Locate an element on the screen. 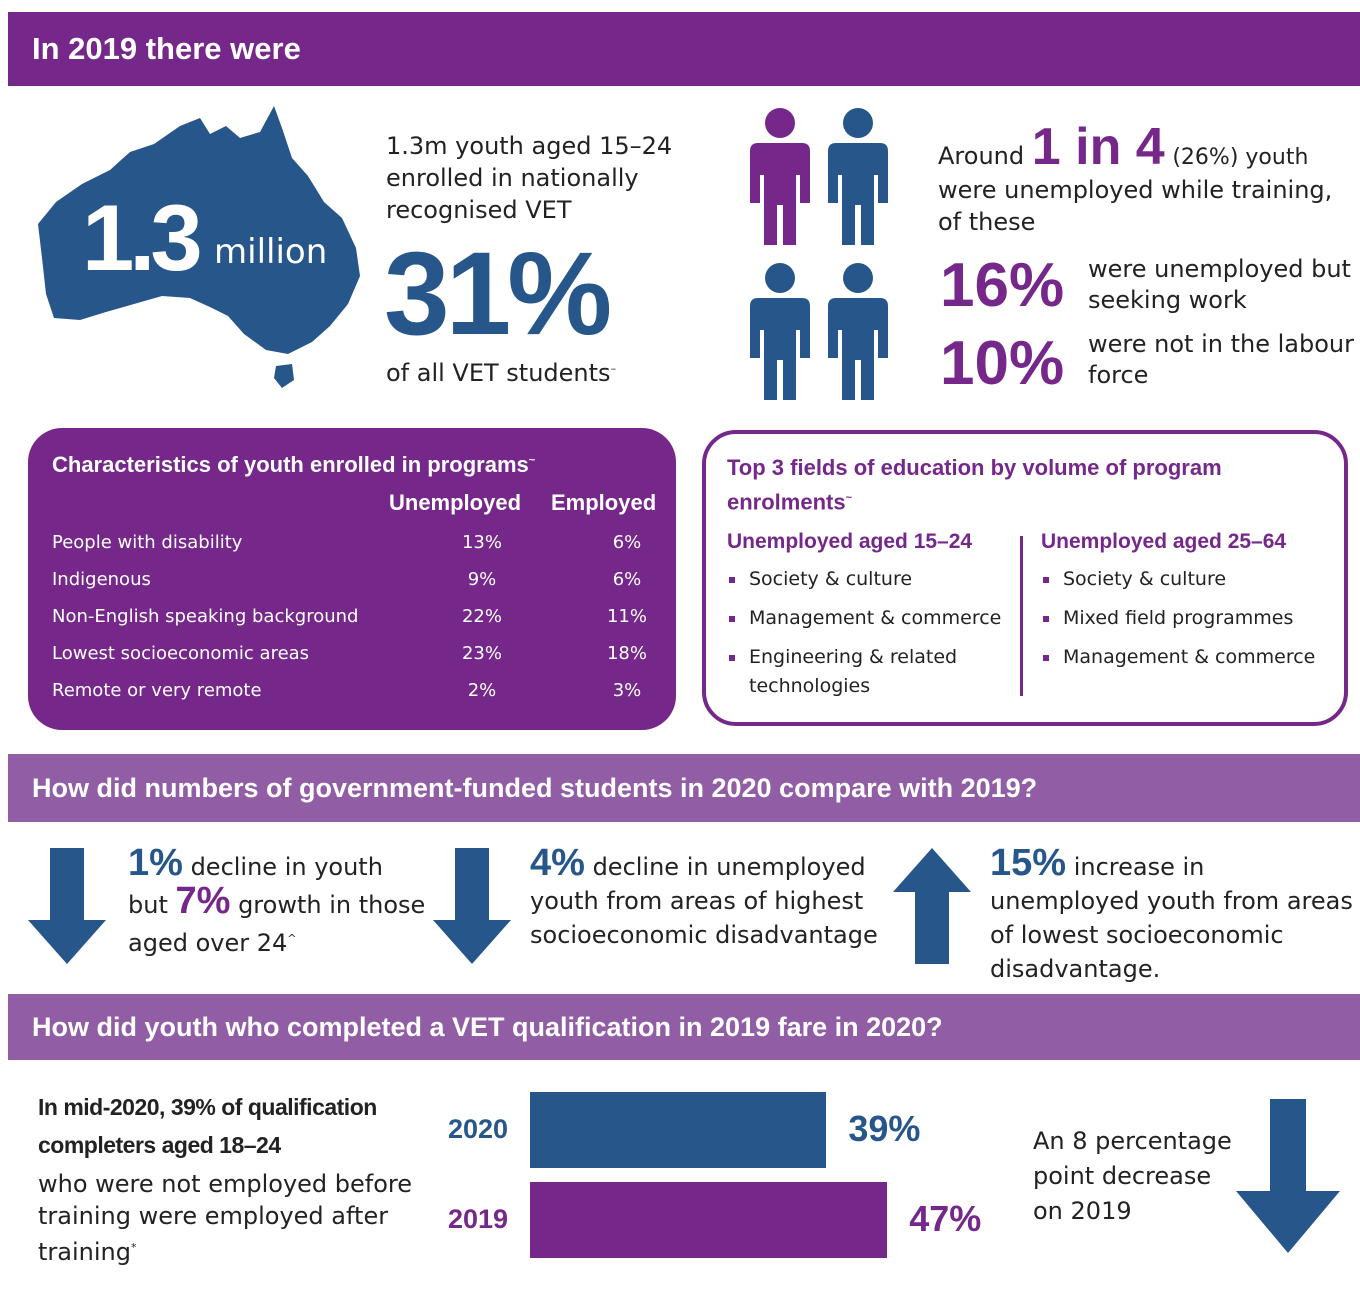  table-cell: 23% is located at coordinates (481, 653).